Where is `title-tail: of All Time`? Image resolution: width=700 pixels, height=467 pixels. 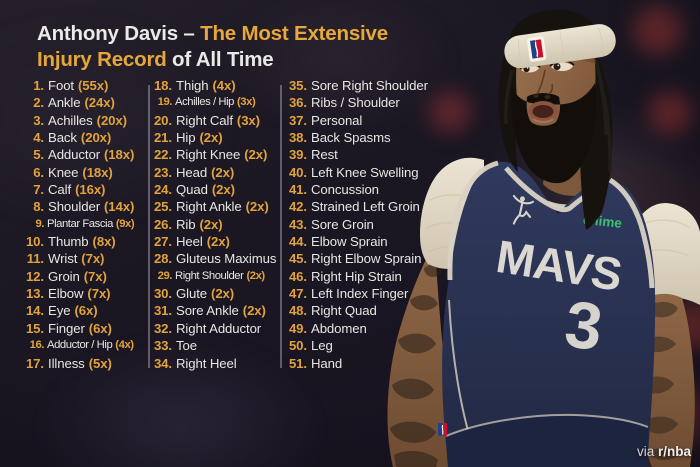
title-tail: of All Time is located at coordinates (220, 59).